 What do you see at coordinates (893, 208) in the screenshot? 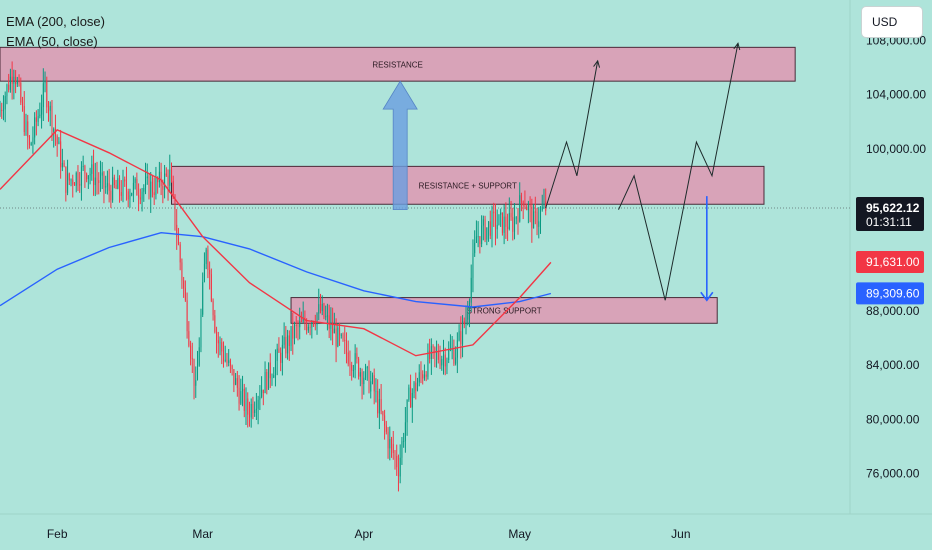
I see `price-tag-current-text: 95,622.12` at bounding box center [893, 208].